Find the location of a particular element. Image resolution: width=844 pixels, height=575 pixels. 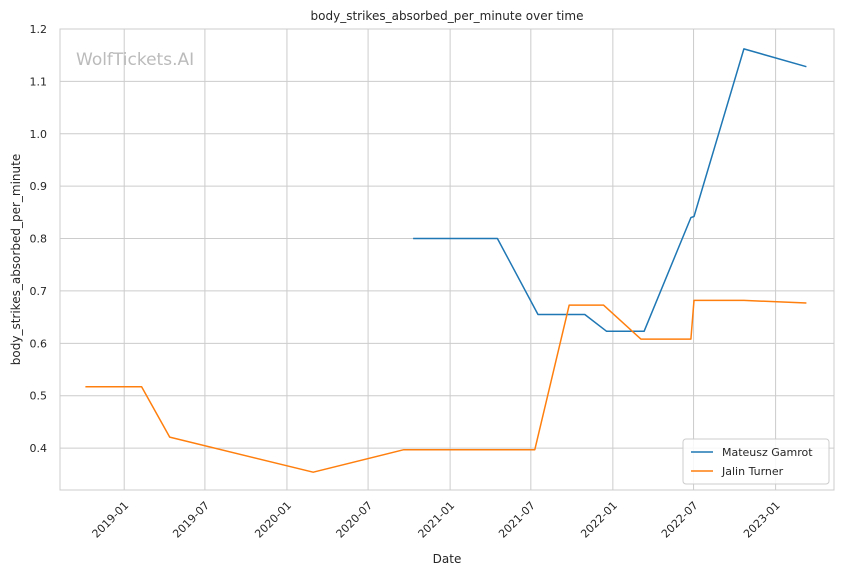

x-axis-label: Date is located at coordinates (447, 559).